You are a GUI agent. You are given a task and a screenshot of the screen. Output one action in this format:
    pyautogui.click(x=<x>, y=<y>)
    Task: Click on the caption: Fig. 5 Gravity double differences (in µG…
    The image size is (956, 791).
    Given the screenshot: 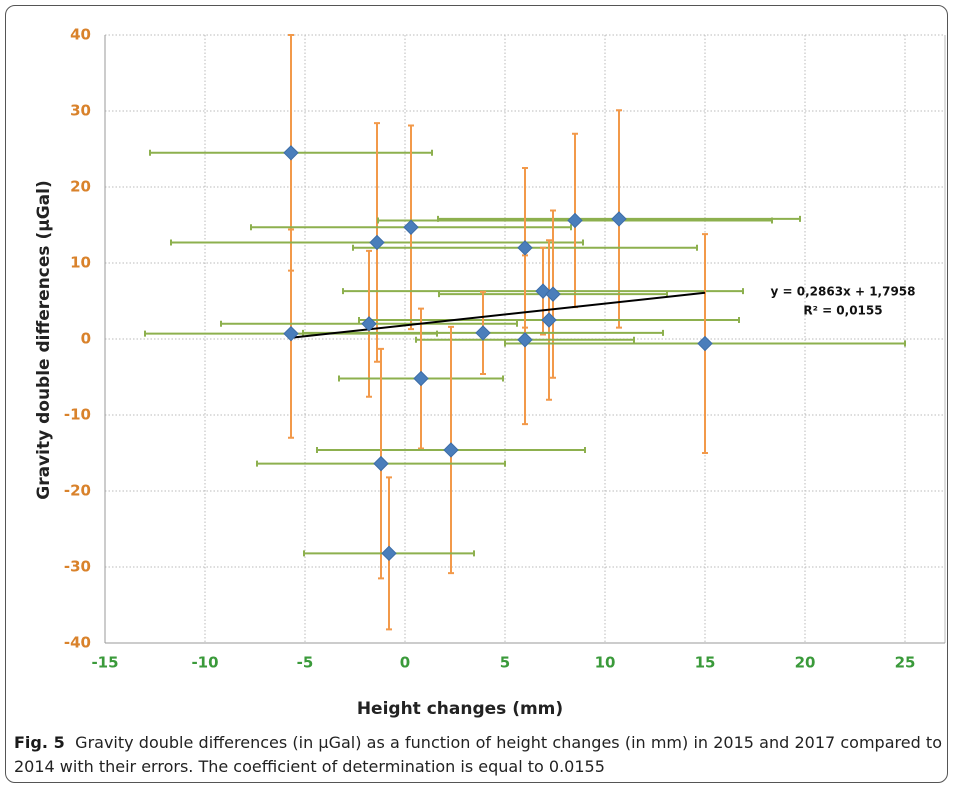 What is the action you would take?
    pyautogui.click(x=478, y=755)
    